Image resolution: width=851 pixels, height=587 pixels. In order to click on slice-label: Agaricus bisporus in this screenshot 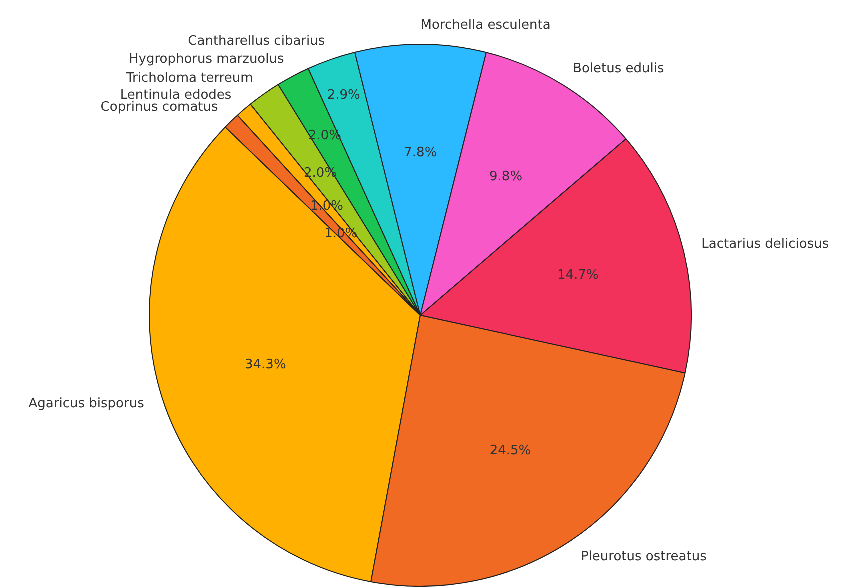, I will do `click(86, 404)`.